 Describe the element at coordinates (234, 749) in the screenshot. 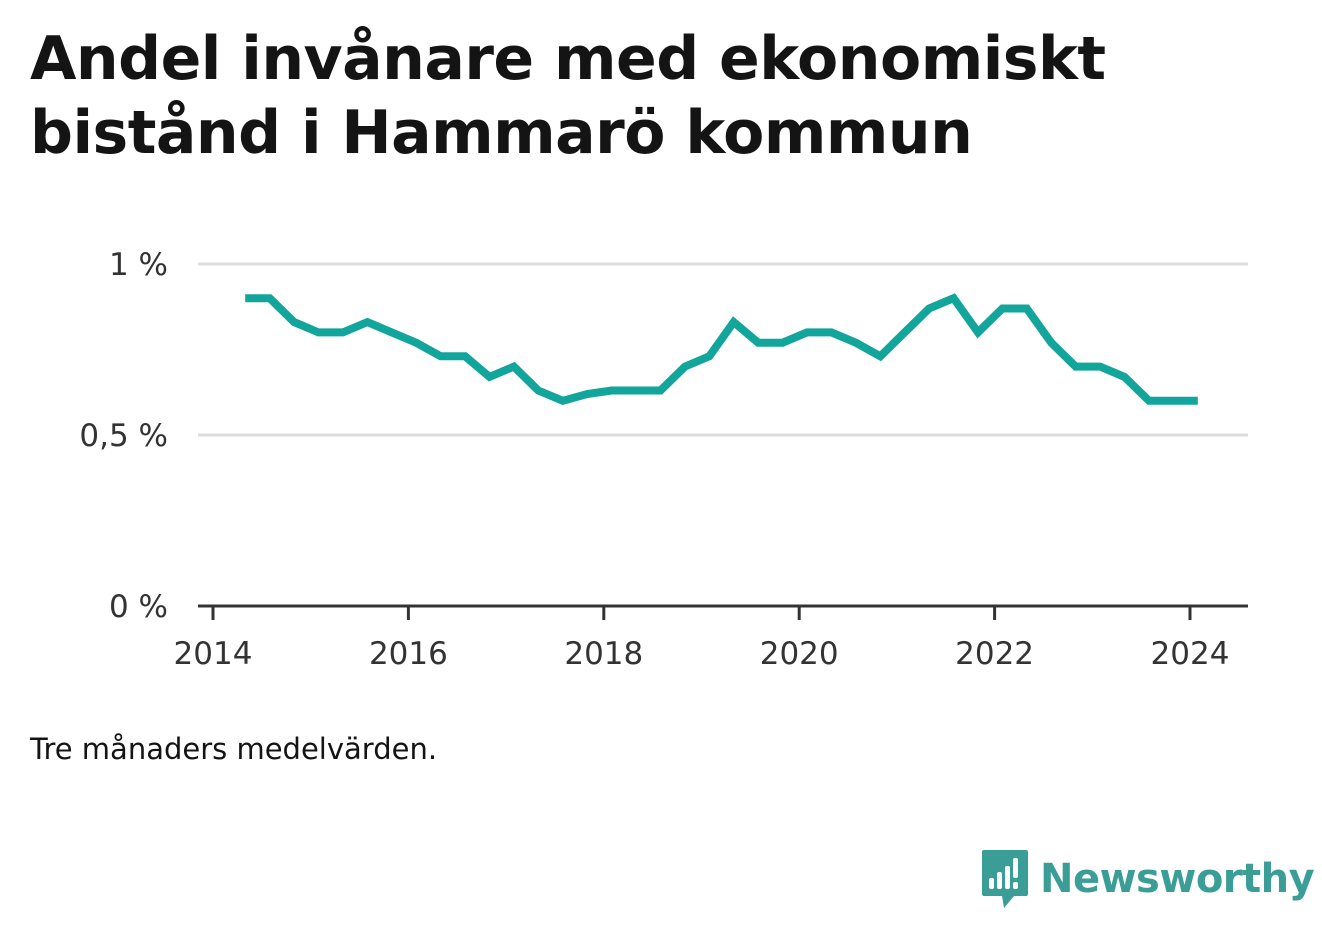

I see `chart-note: Tre månaders medelvärden.` at that location.